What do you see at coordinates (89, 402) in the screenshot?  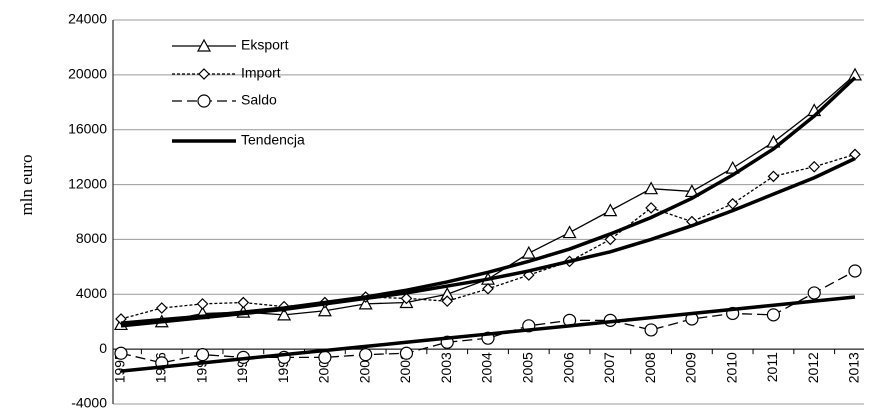 I see `y-tick-label: -4000` at bounding box center [89, 402].